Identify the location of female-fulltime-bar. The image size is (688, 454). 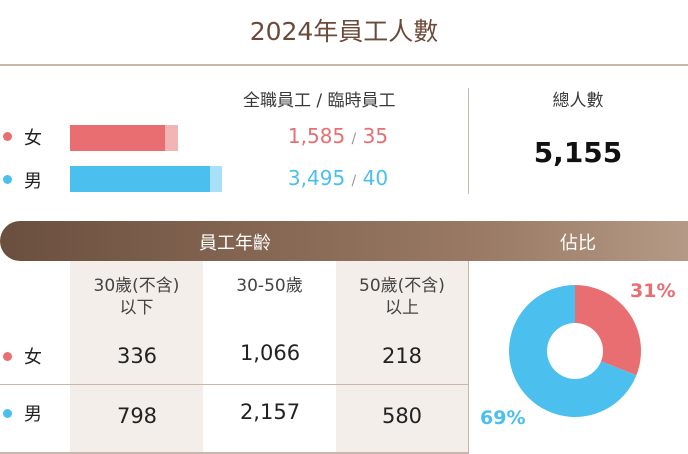
(117, 138).